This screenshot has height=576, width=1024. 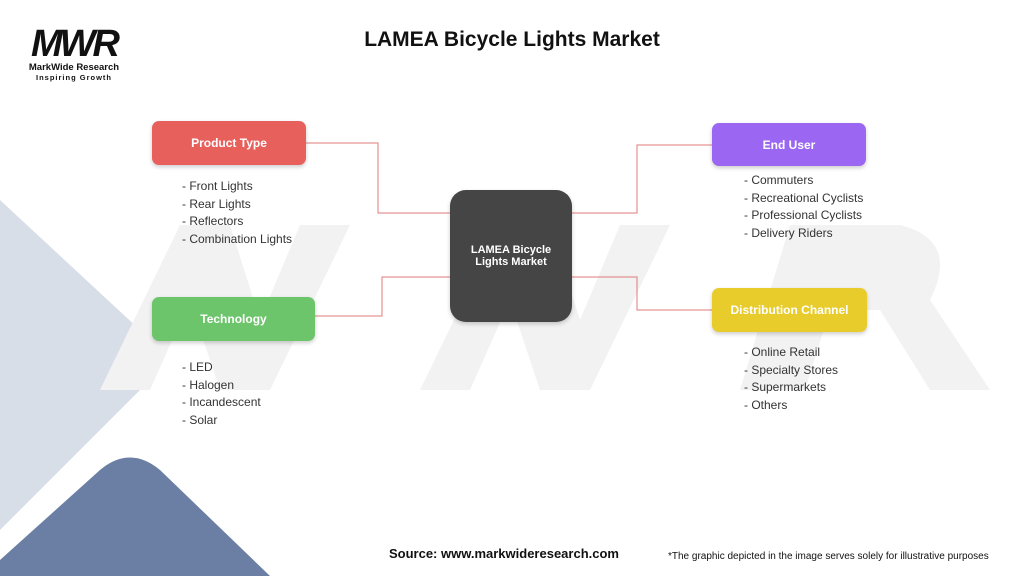 I want to click on logo-mark: MWR, so click(x=75, y=44).